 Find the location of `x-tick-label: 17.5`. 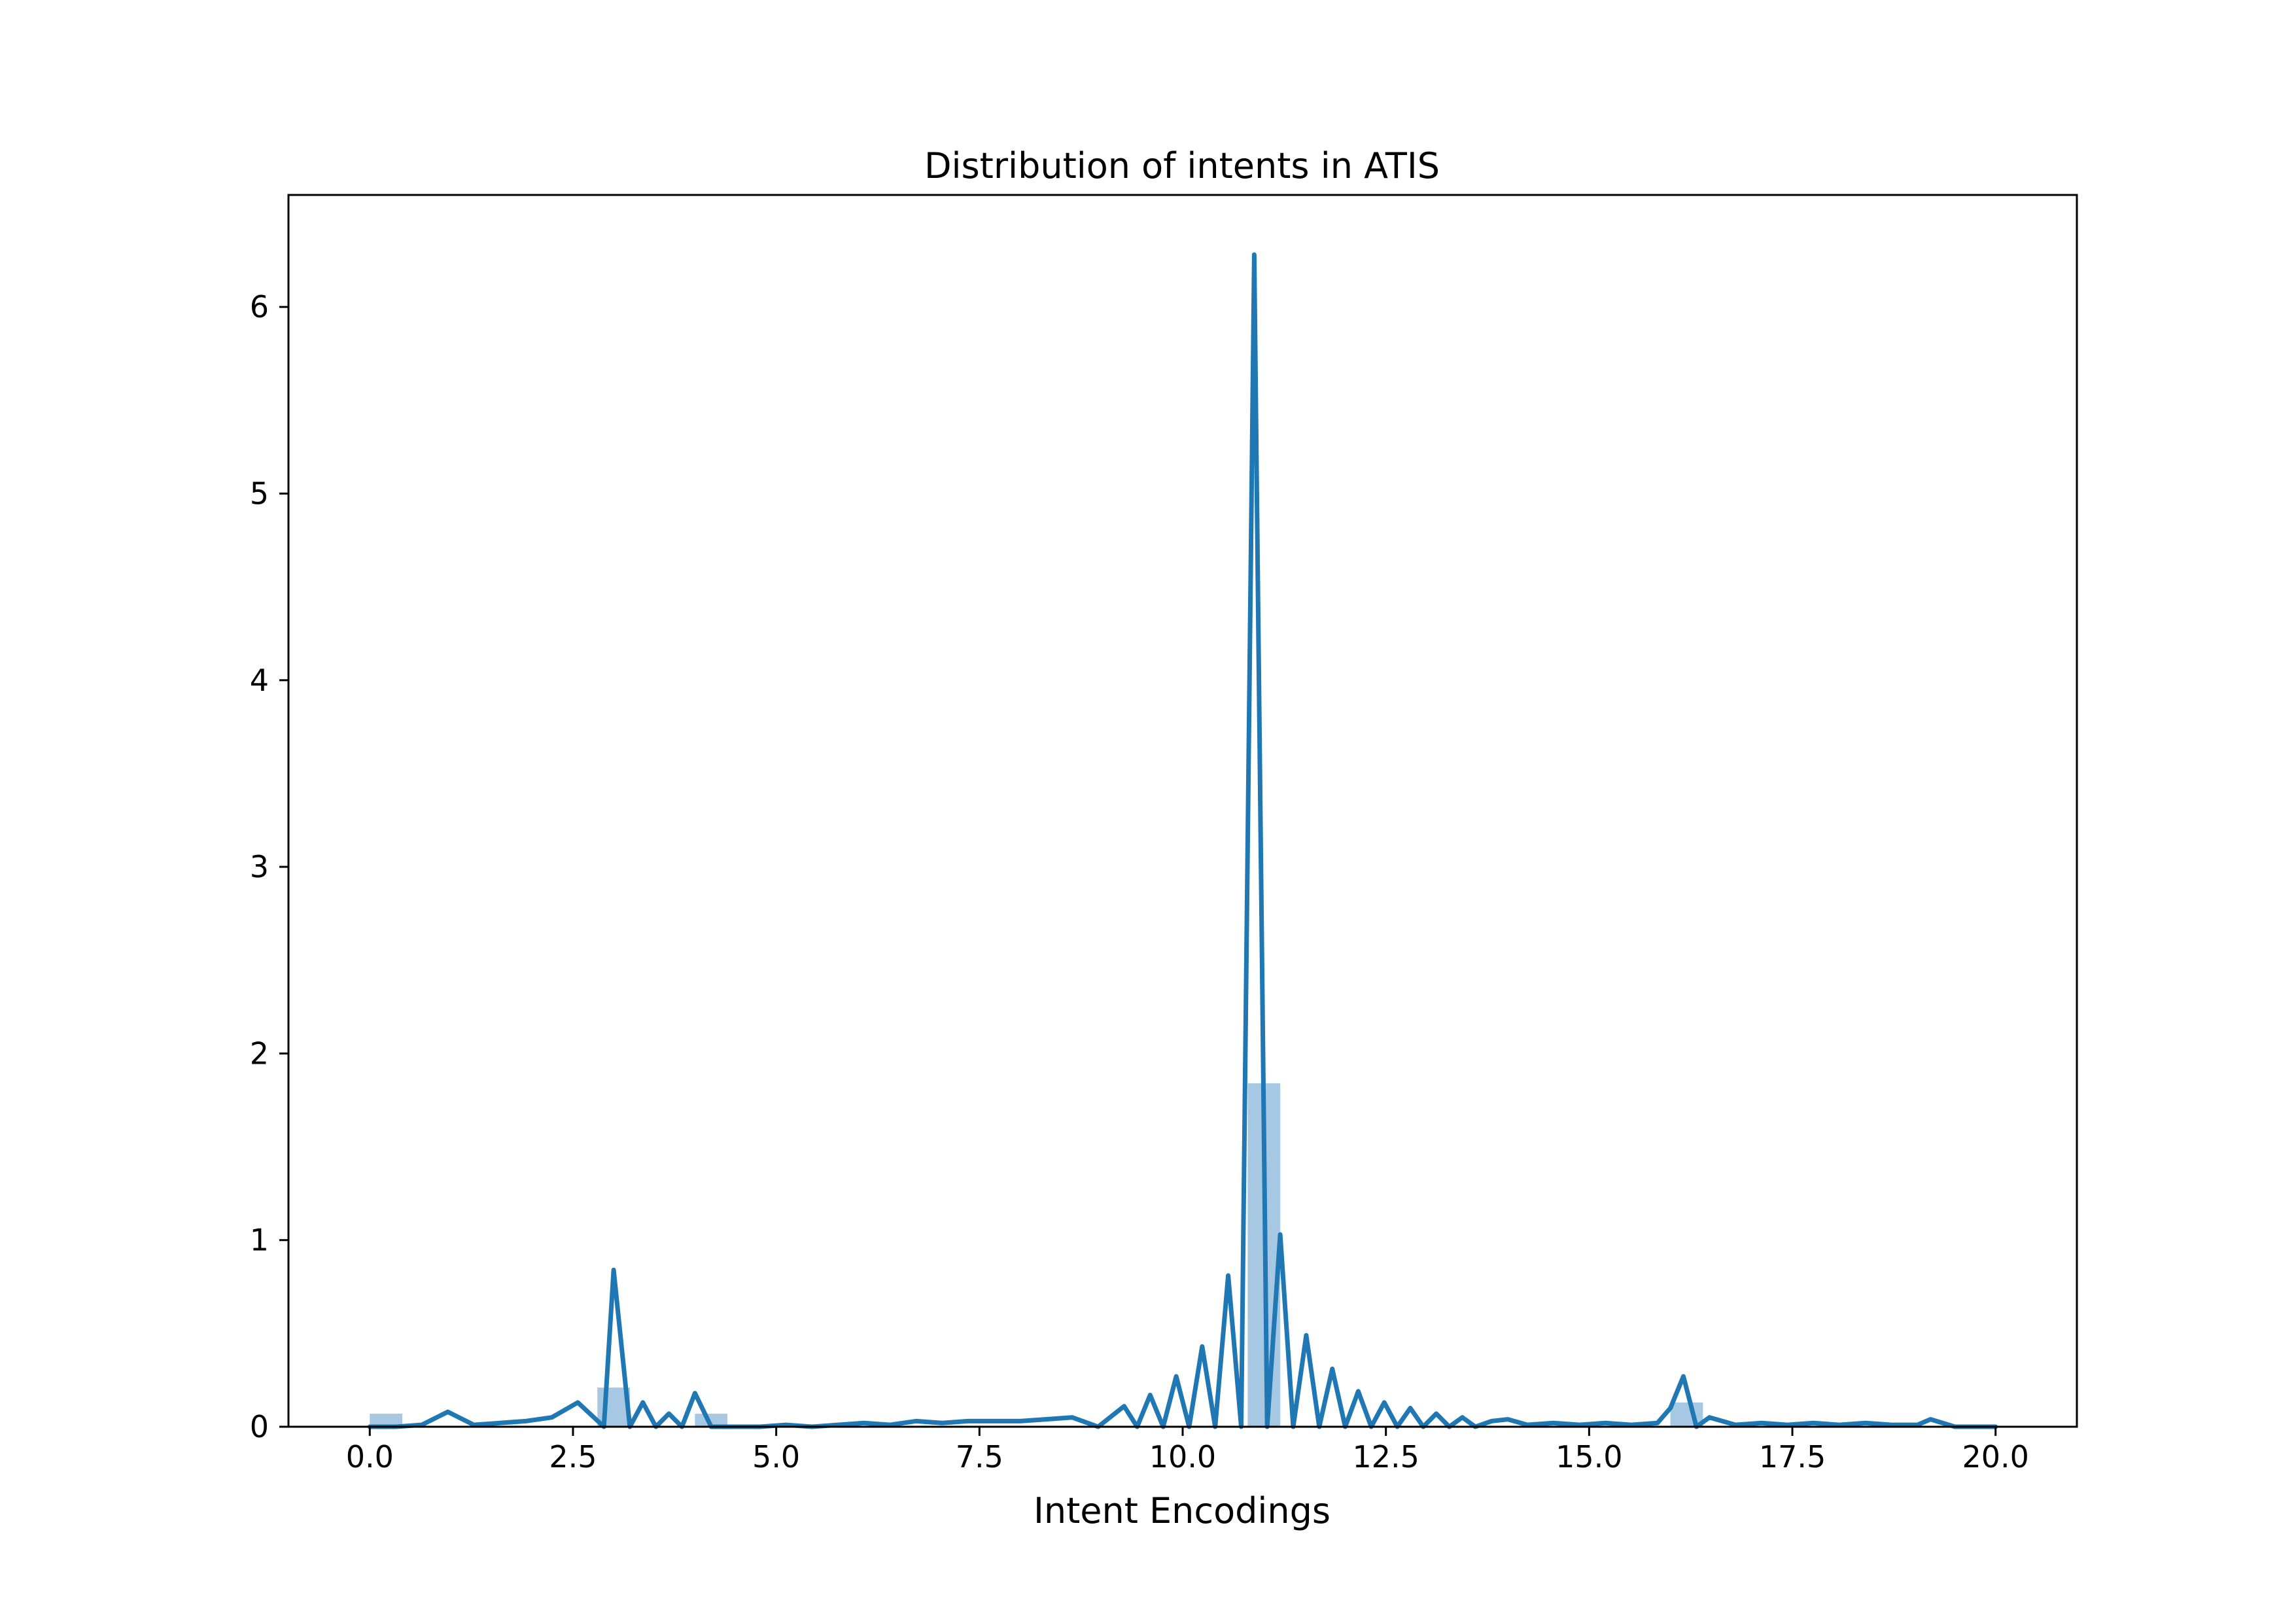

x-tick-label: 17.5 is located at coordinates (1792, 1457).